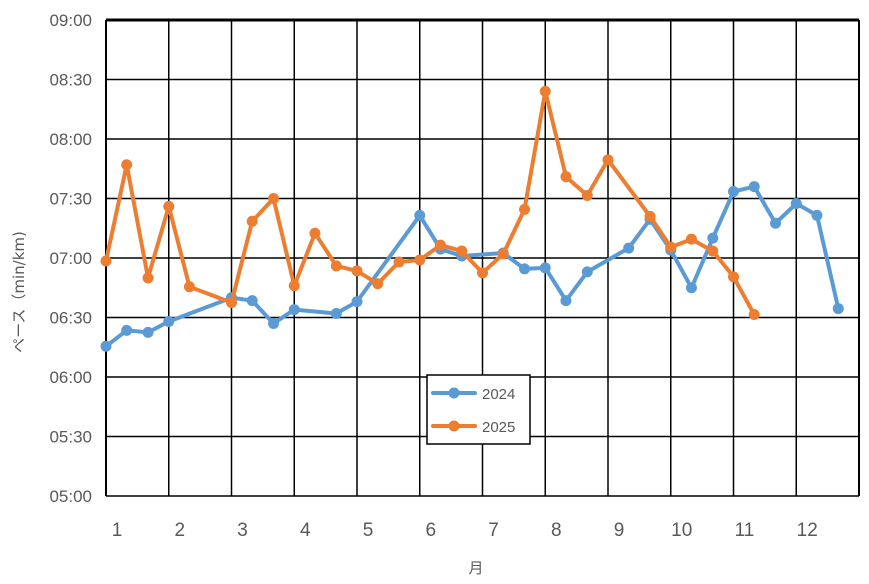 The image size is (869, 584). What do you see at coordinates (498, 394) in the screenshot?
I see `legend-label-2024: 2024` at bounding box center [498, 394].